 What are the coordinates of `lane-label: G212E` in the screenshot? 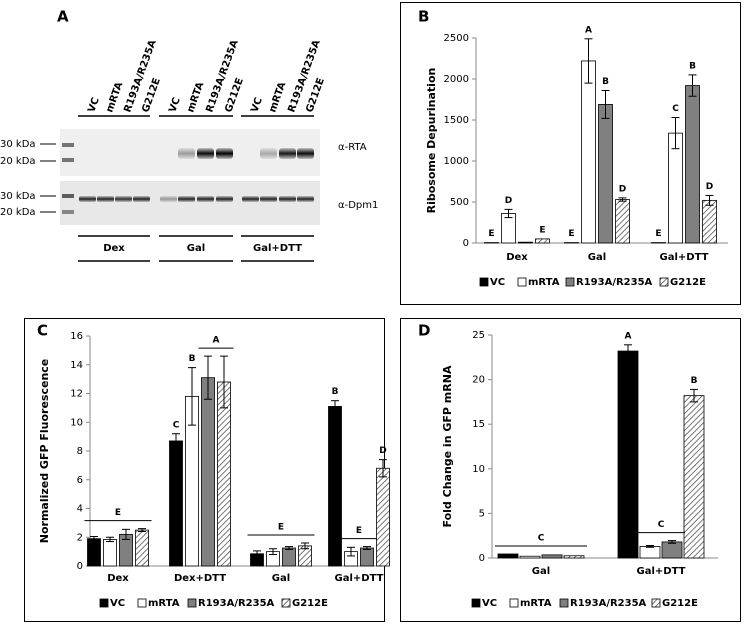 It's located at (234, 95).